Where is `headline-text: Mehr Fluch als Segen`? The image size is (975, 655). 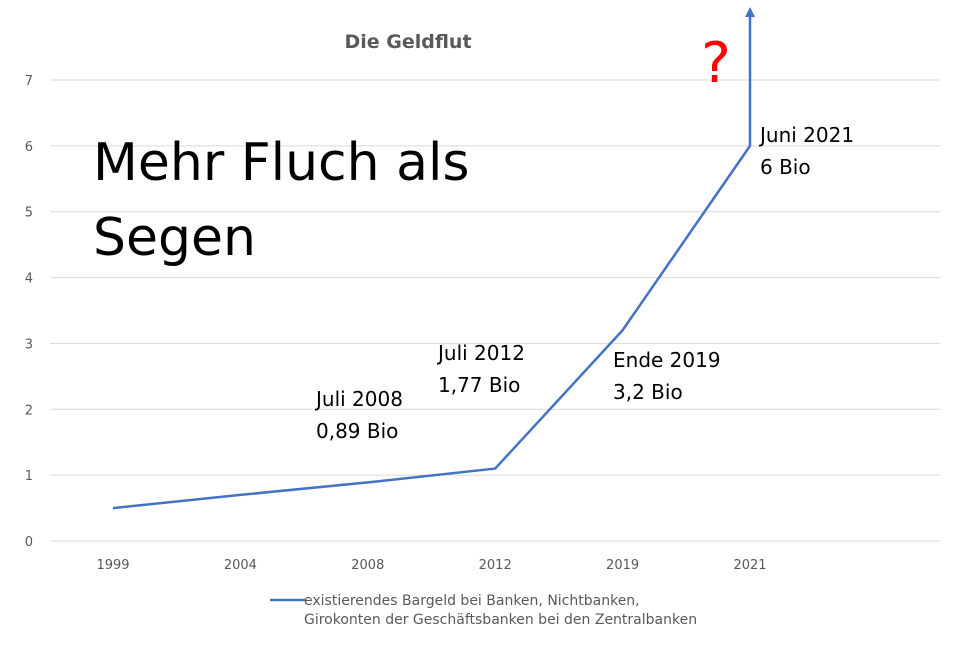 headline-text: Mehr Fluch als Segen is located at coordinates (281, 200).